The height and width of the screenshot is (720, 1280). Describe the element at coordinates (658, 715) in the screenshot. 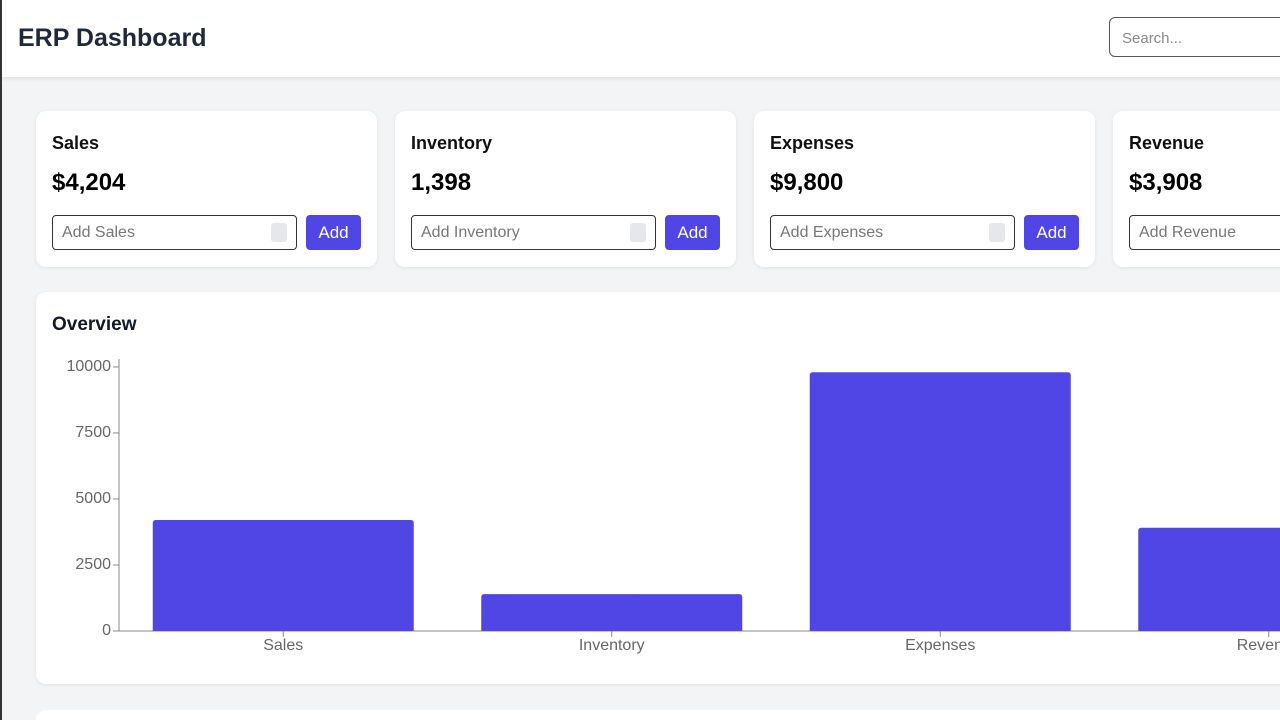

I see `next-card` at that location.